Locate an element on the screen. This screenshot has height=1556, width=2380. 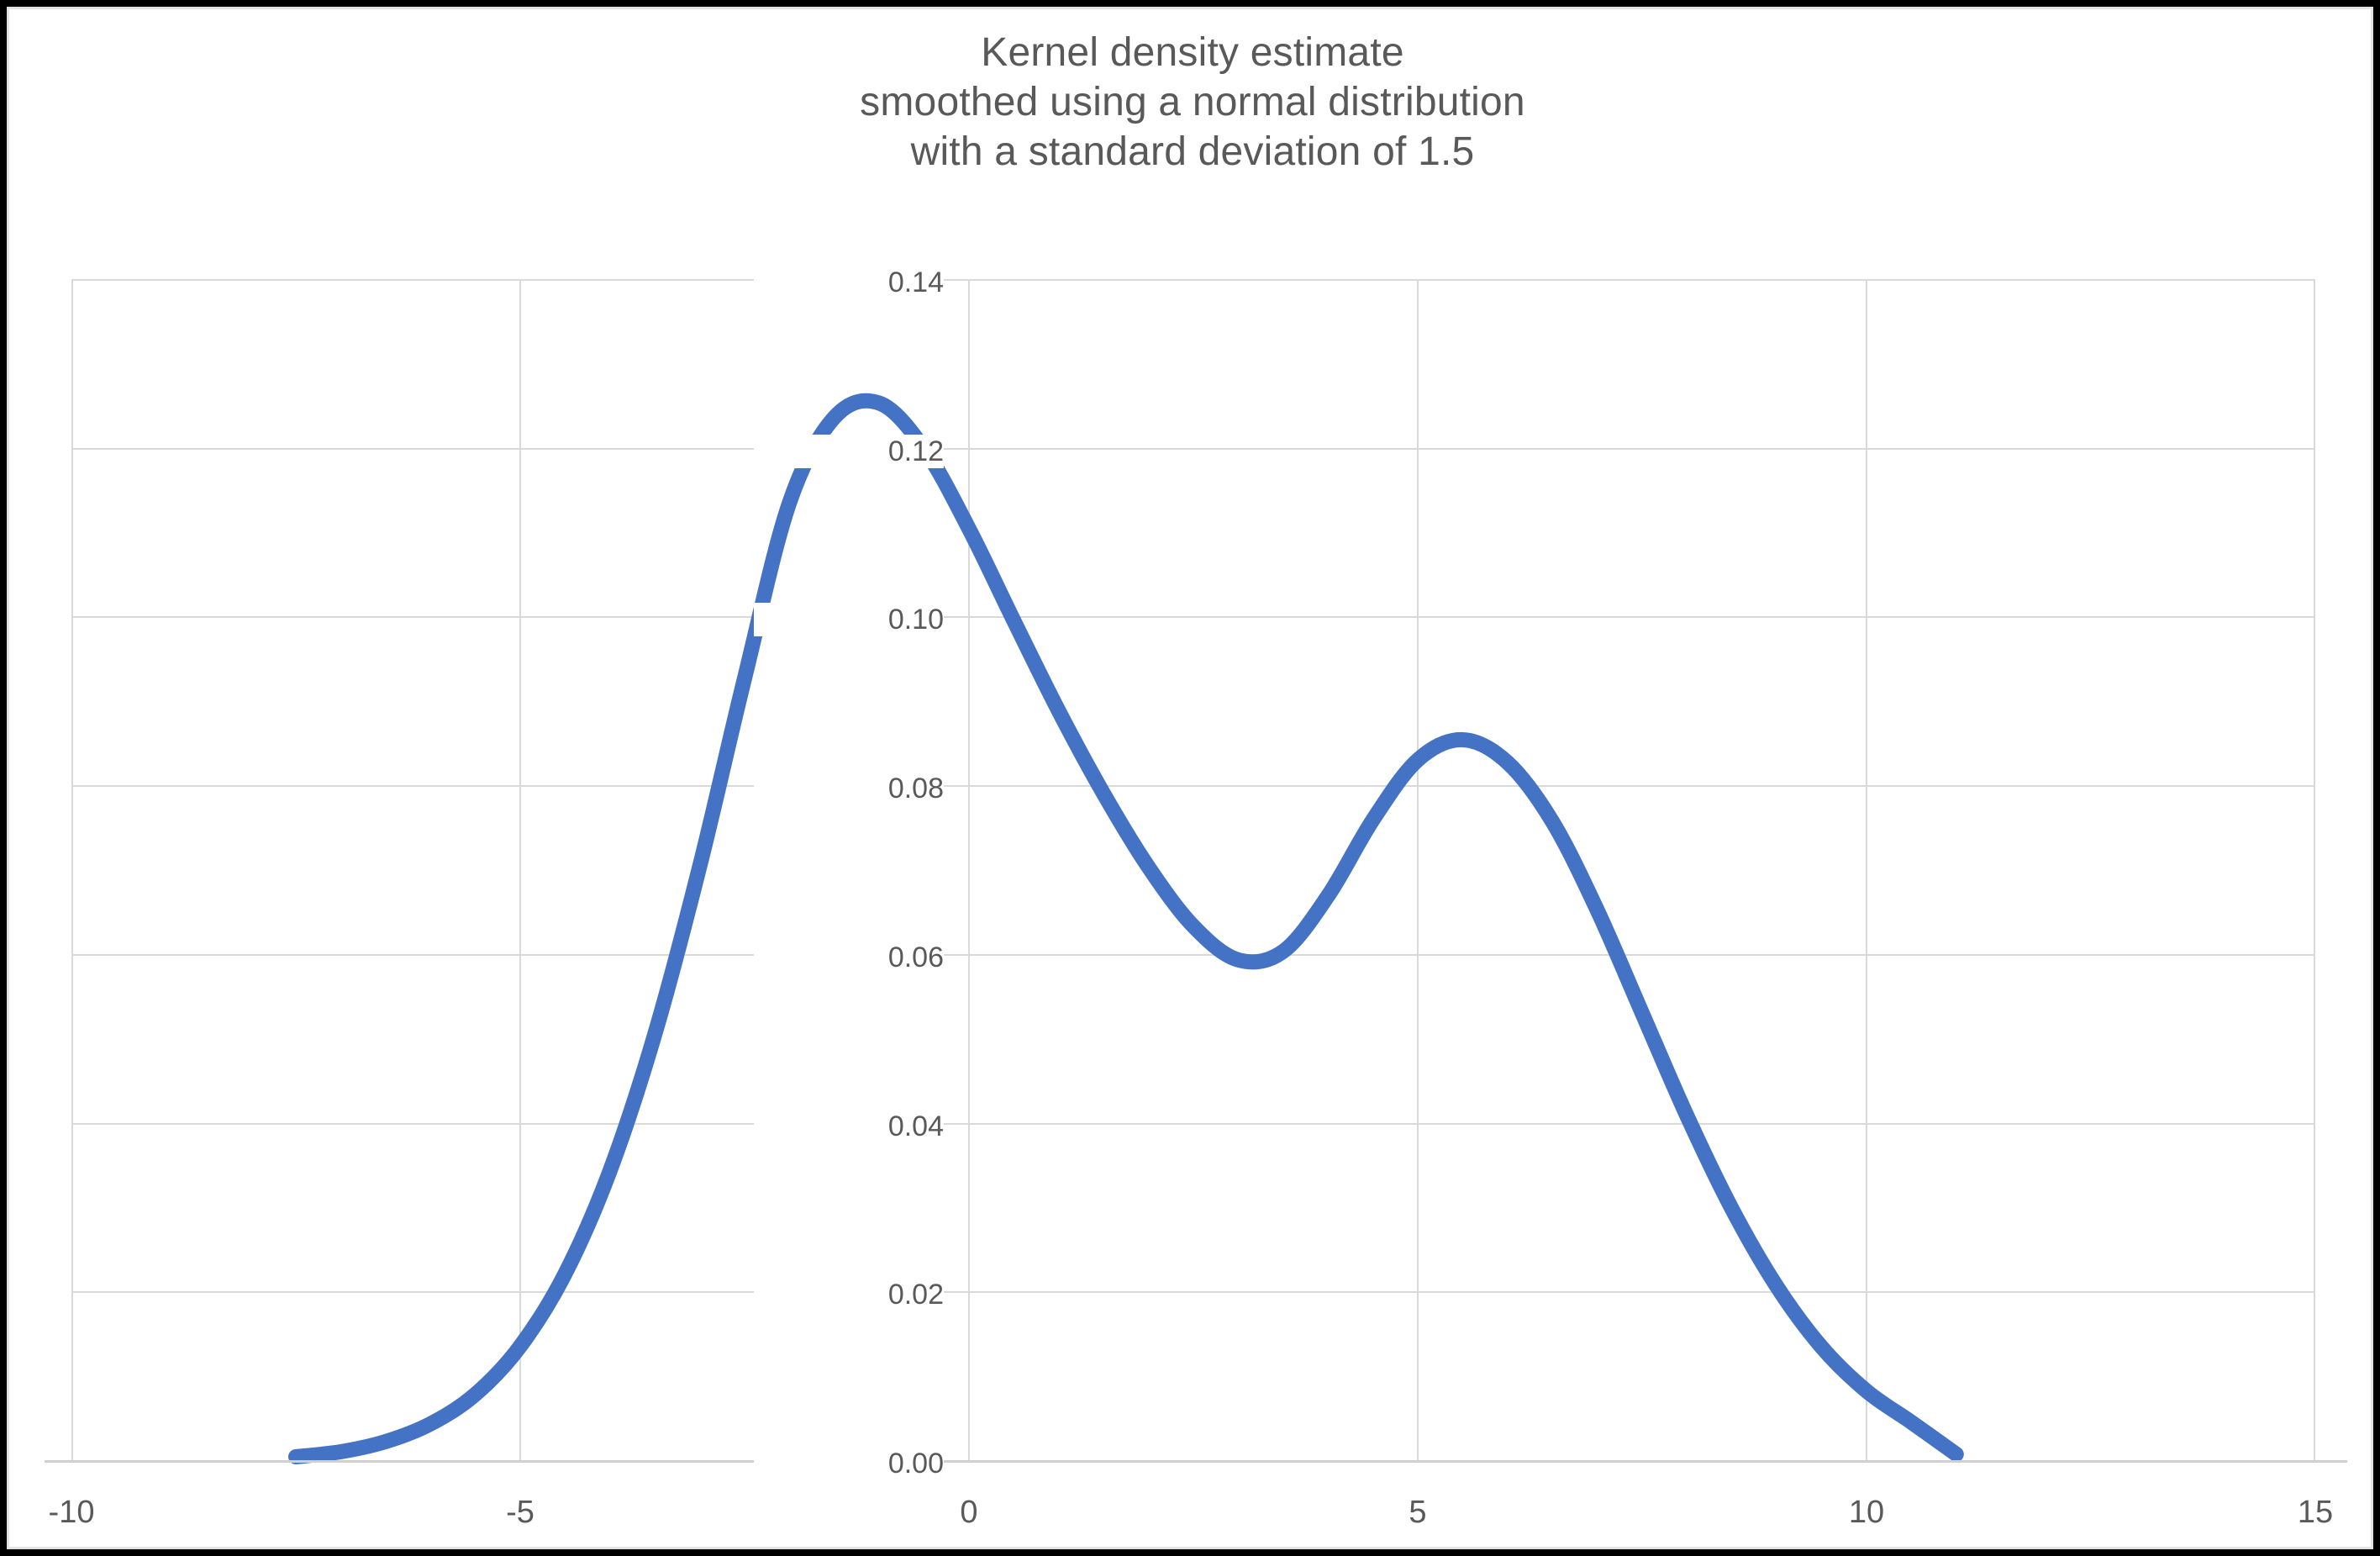
x-axis-tick-label: 10 is located at coordinates (1866, 1512).